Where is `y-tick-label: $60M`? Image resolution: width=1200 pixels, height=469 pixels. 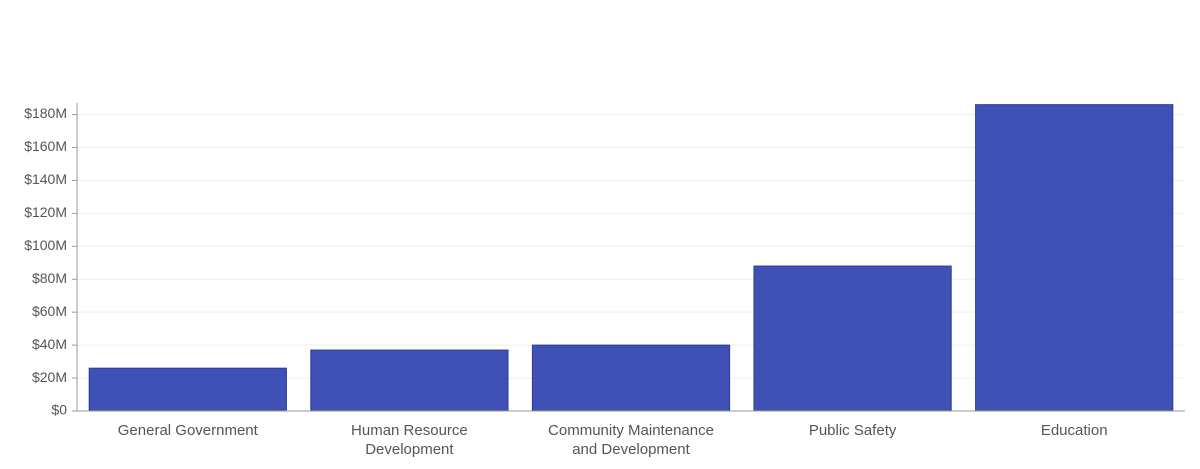
y-tick-label: $60M is located at coordinates (49, 311).